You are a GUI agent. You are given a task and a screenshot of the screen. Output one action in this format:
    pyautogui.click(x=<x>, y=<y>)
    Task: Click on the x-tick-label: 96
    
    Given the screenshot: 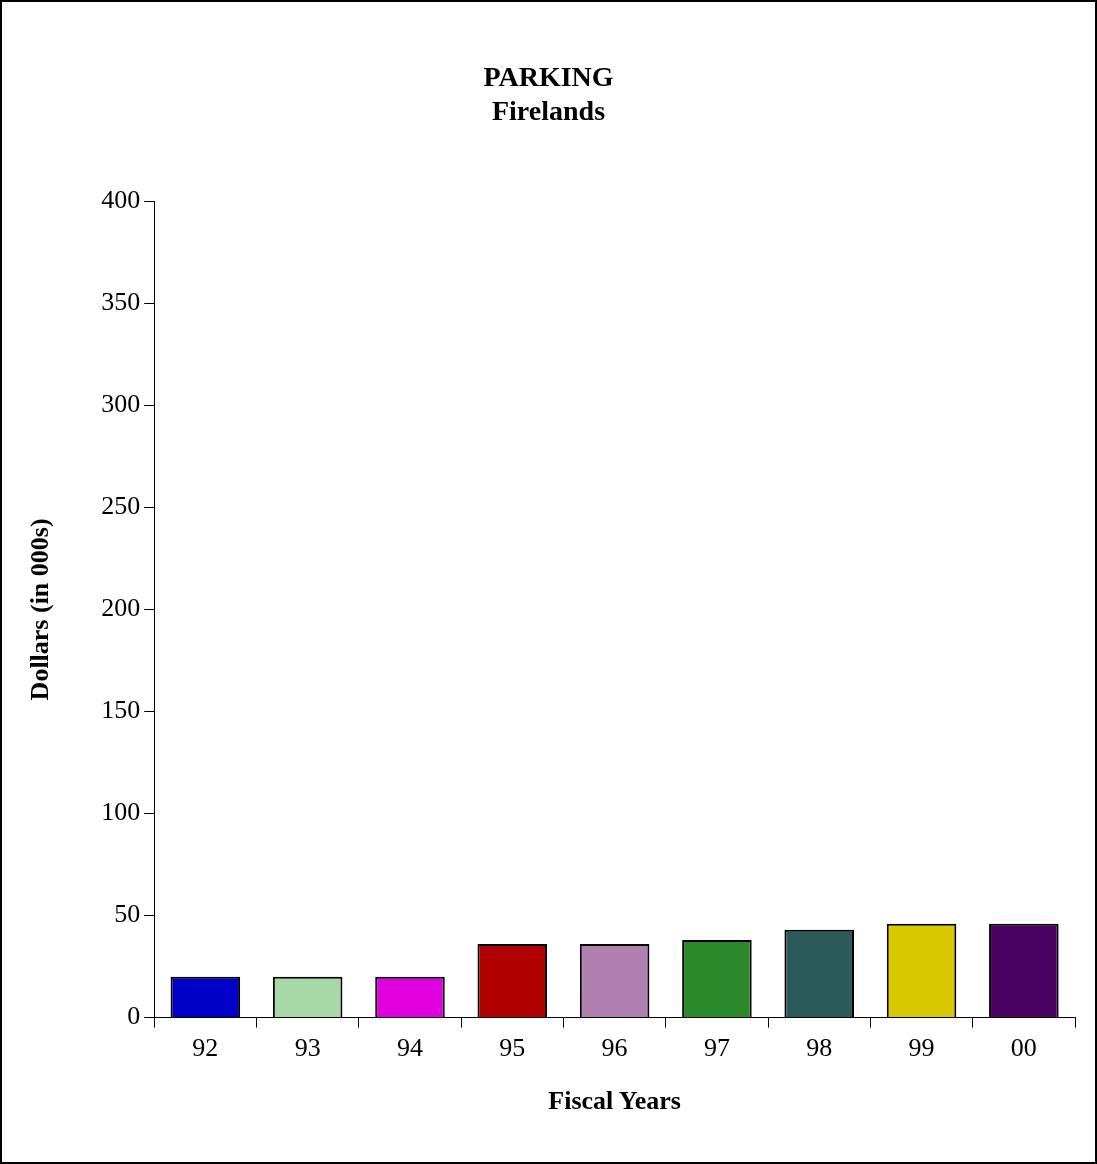 What is the action you would take?
    pyautogui.click(x=614, y=1048)
    